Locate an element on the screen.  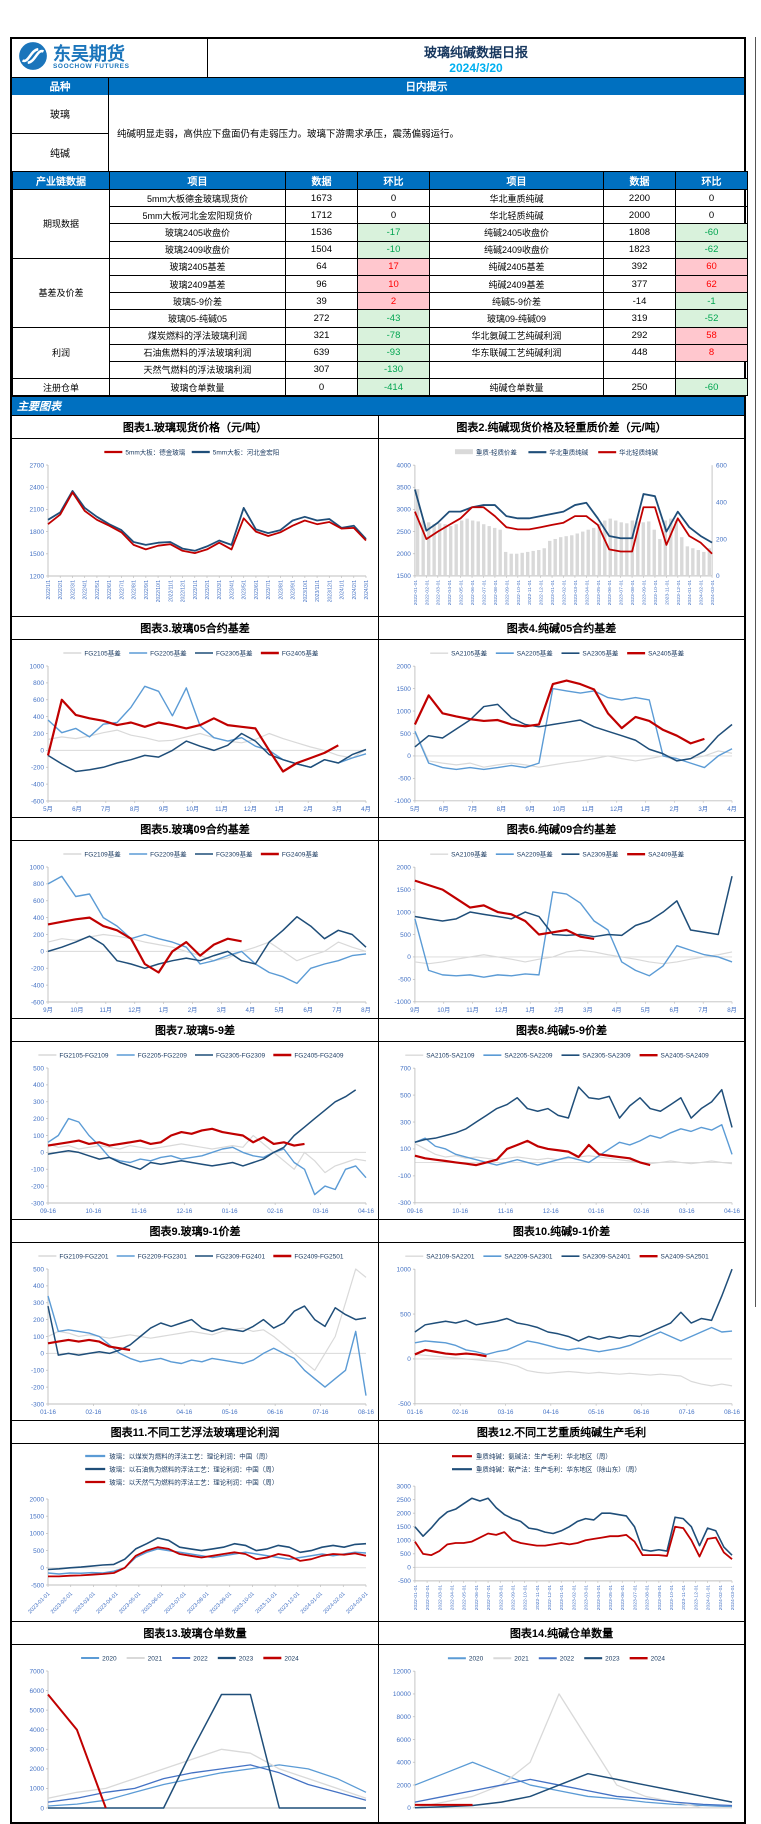
svg-text: 3500 is located at coordinates (404, 488).